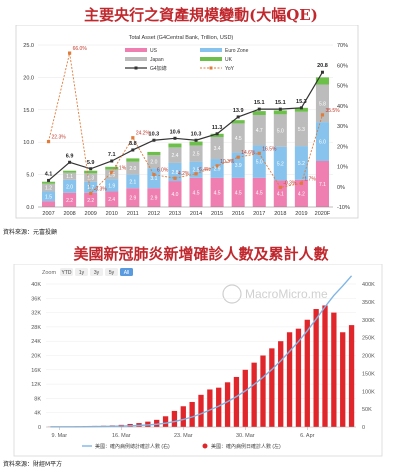 The height and width of the screenshot is (473, 402). Describe the element at coordinates (36, 371) in the screenshot. I see `y-tick-left: 16K` at that location.